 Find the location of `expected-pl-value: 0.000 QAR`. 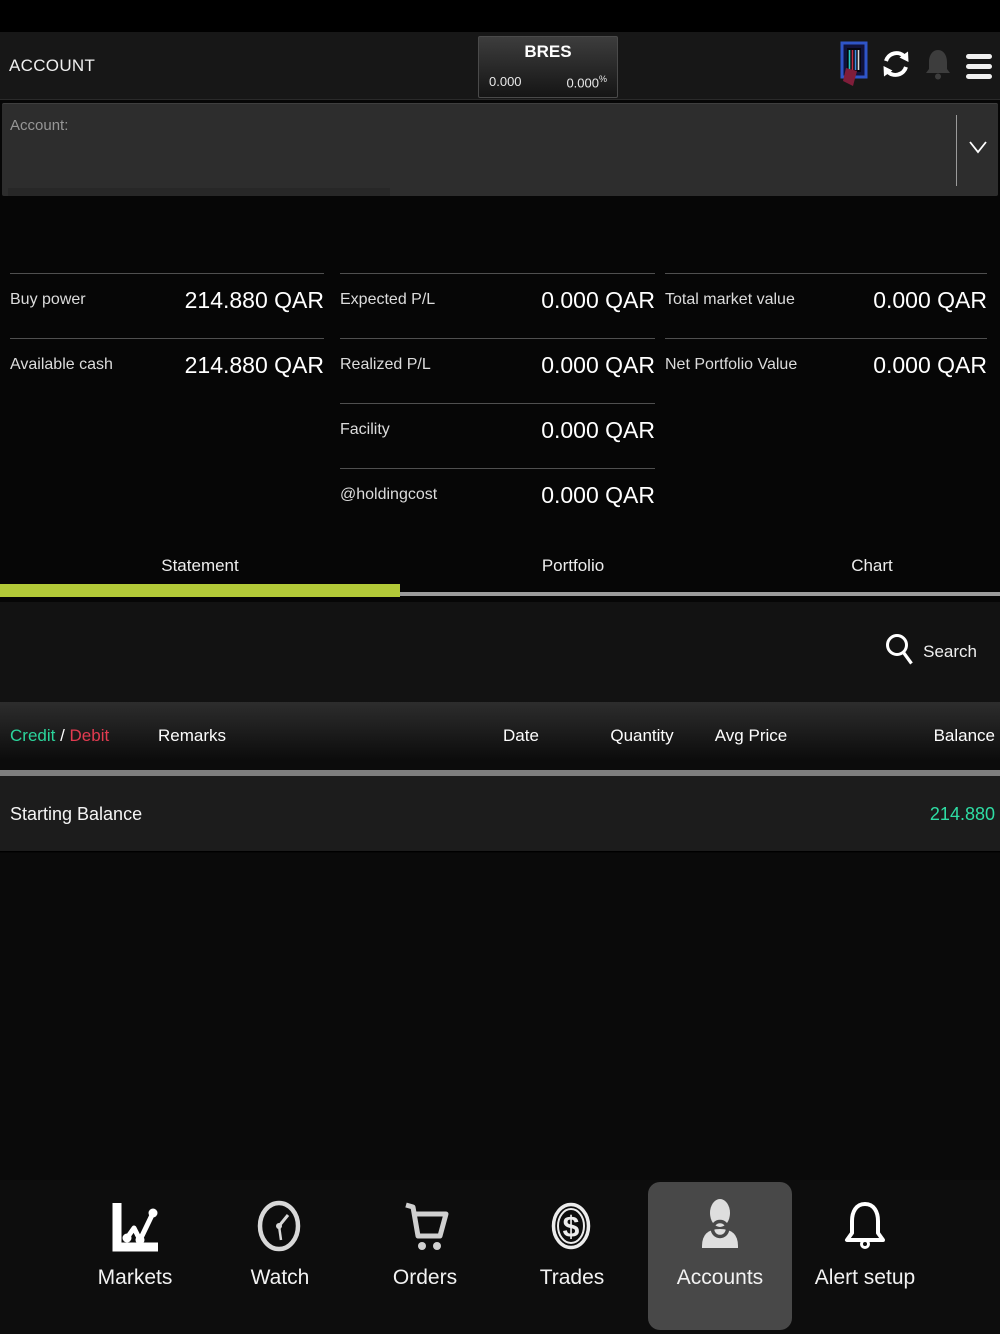

expected-pl-value: 0.000 QAR is located at coordinates (598, 300).